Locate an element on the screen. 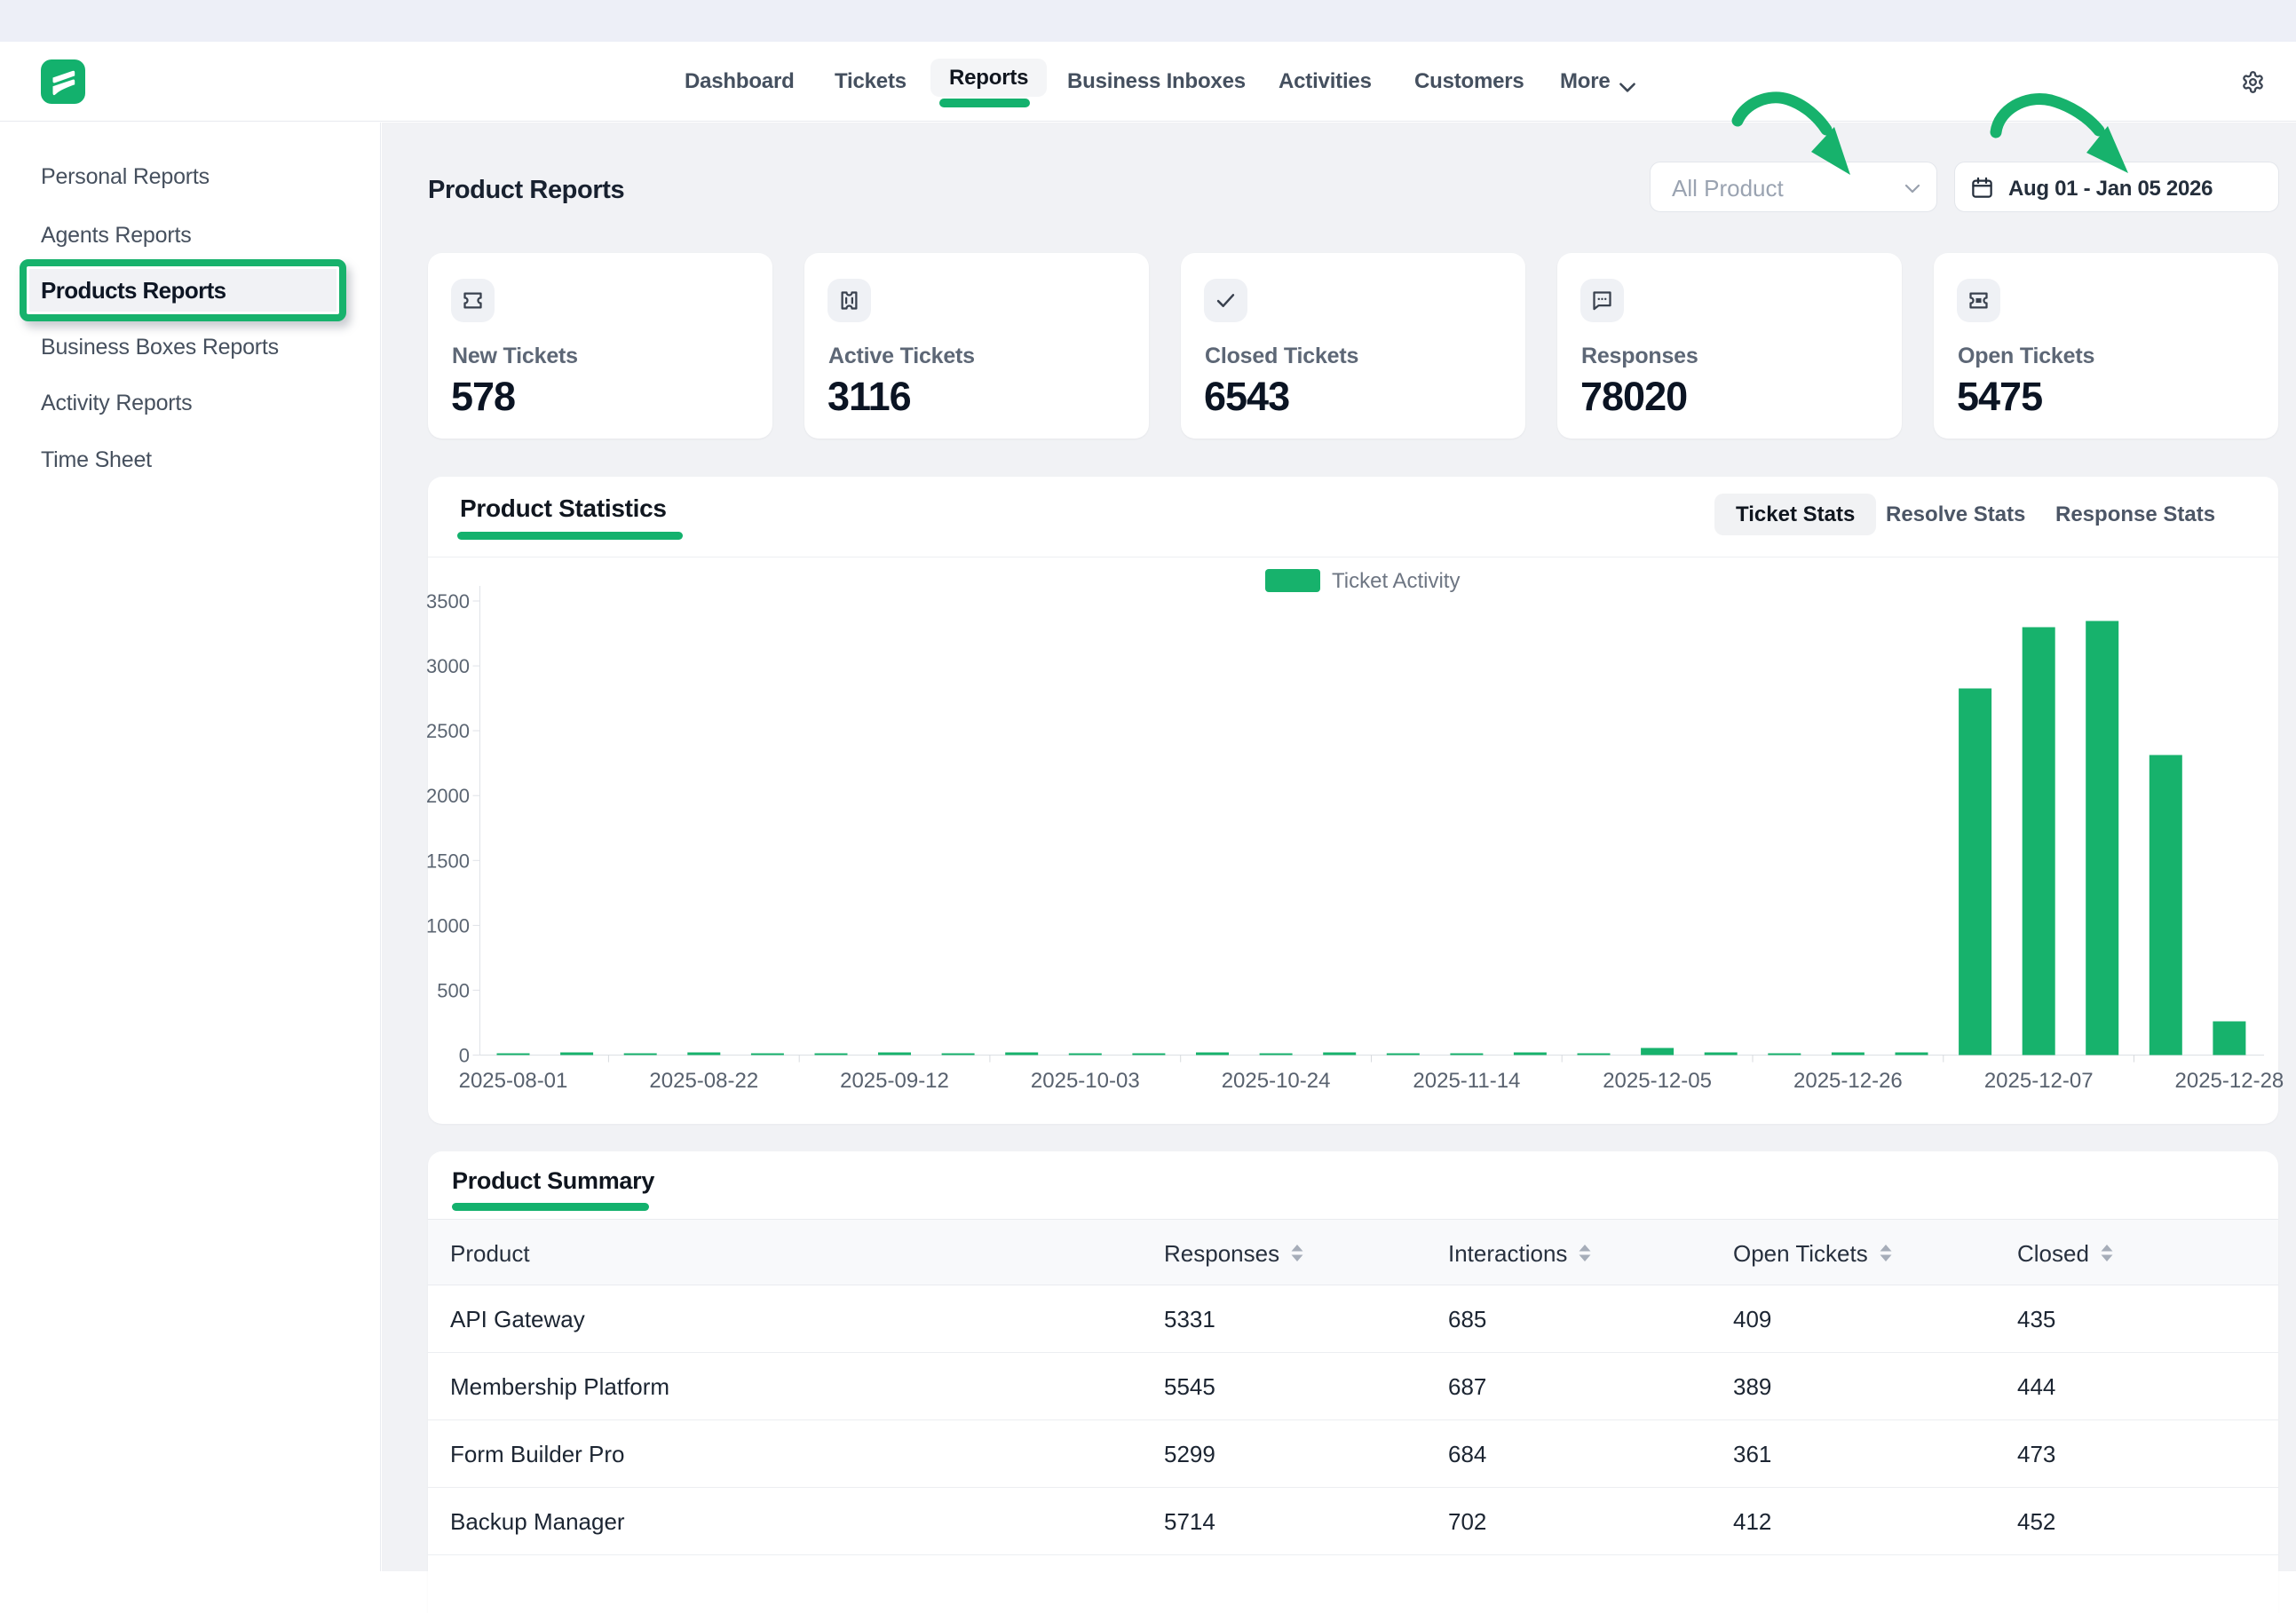 This screenshot has width=2296, height=1613. svg-text: 2025-08-01 is located at coordinates (513, 1081).